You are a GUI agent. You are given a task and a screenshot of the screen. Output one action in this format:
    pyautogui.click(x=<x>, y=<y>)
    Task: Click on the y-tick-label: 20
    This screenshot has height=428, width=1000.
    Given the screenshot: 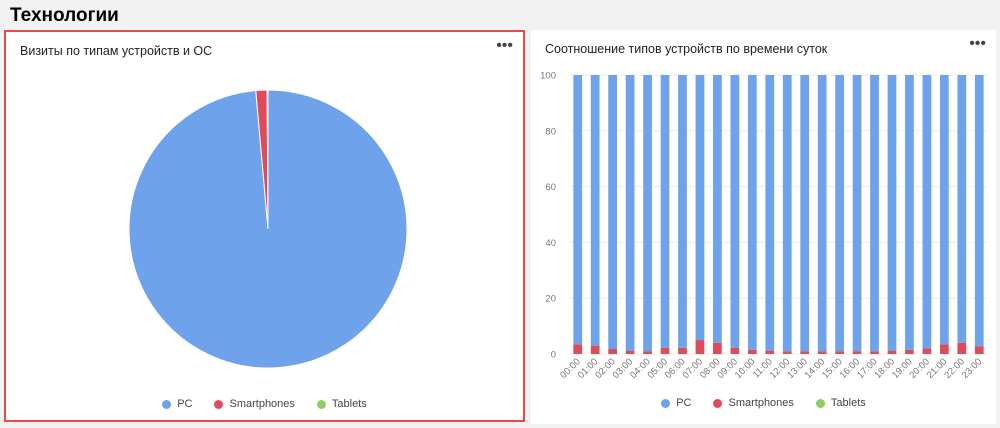 What is the action you would take?
    pyautogui.click(x=550, y=299)
    